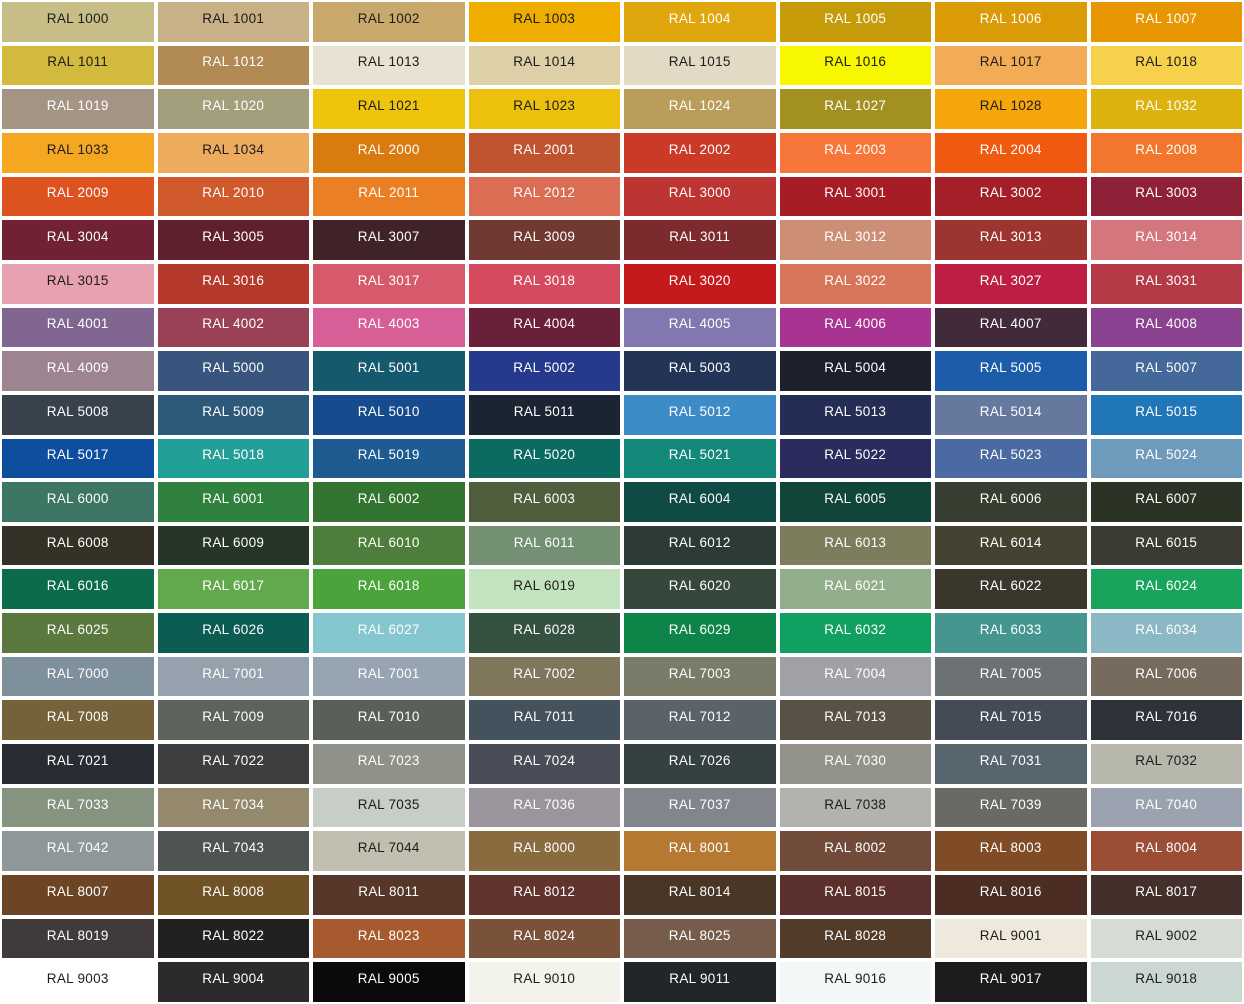 The image size is (1244, 1004). What do you see at coordinates (855, 938) in the screenshot?
I see `swatch-ral-8028: RAL 8028` at bounding box center [855, 938].